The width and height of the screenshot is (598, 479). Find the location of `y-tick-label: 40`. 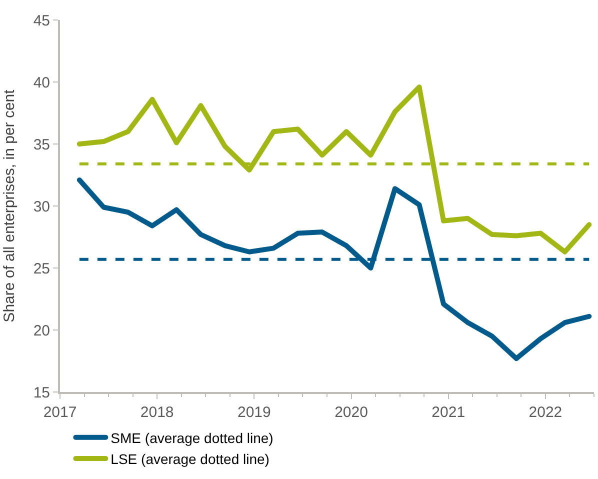

y-tick-label: 40 is located at coordinates (41, 83).